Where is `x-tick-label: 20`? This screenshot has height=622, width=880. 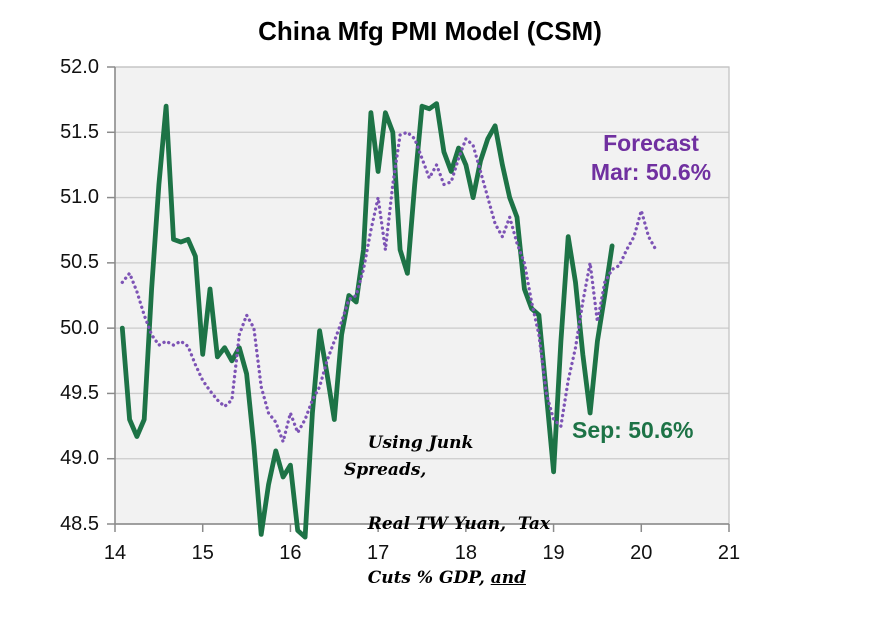
x-tick-label: 20 is located at coordinates (641, 553).